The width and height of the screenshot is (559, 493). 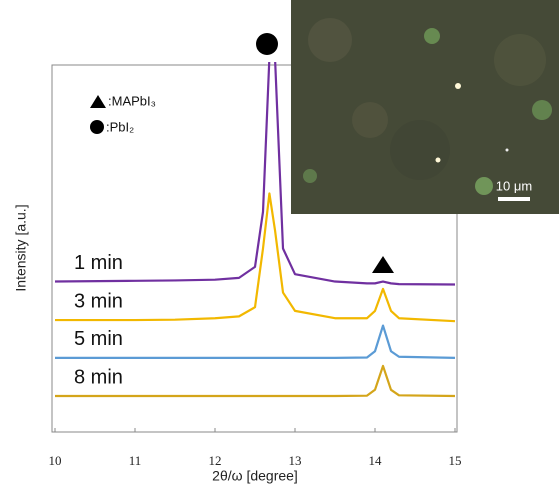 I want to click on x-tick-label: 11, so click(x=135, y=460).